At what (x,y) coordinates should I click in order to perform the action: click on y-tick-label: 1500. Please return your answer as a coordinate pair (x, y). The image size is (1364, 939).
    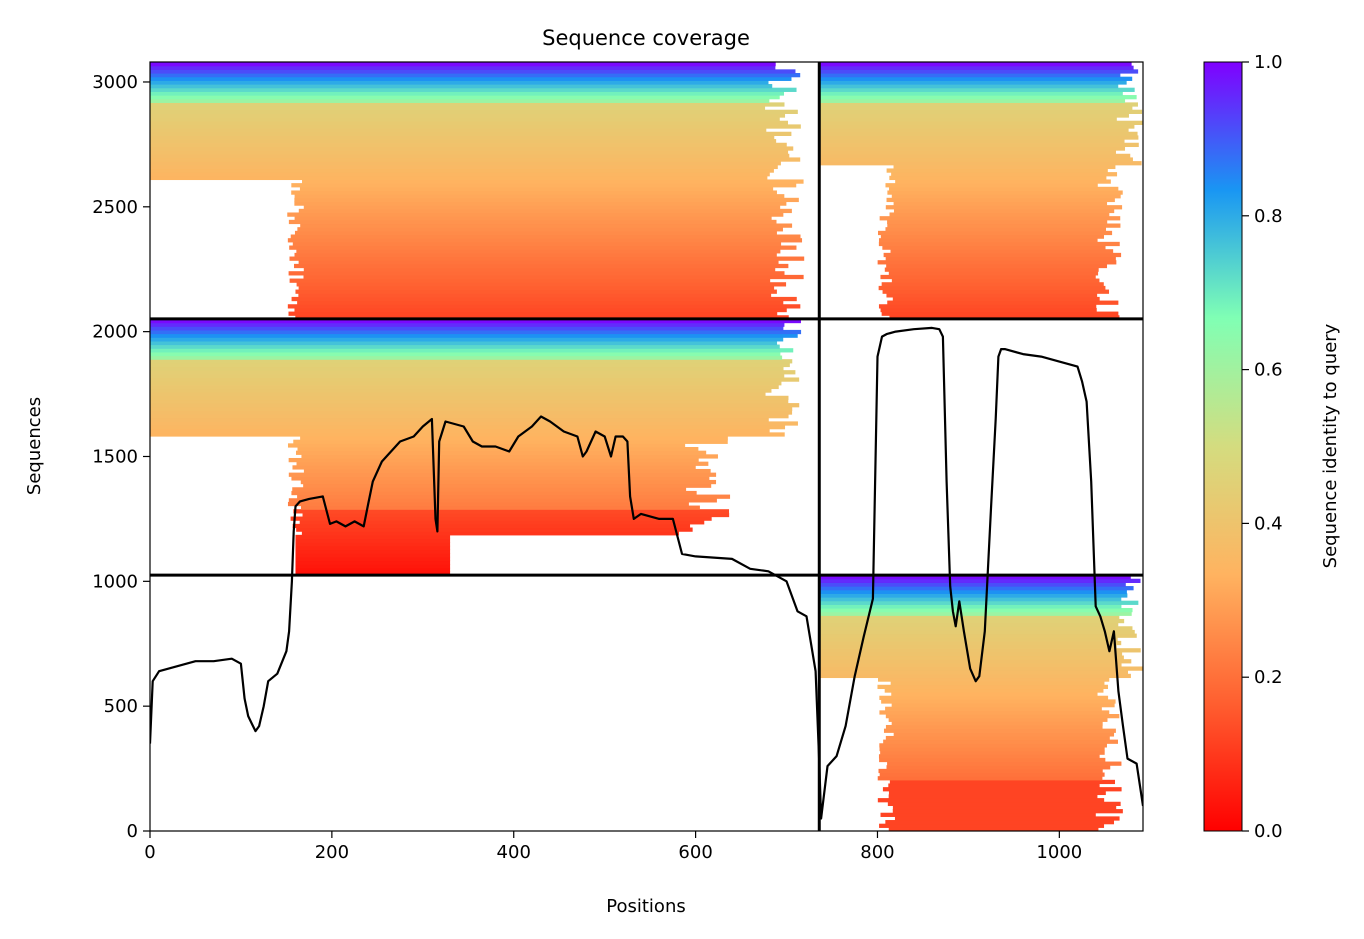
    Looking at the image, I should click on (115, 456).